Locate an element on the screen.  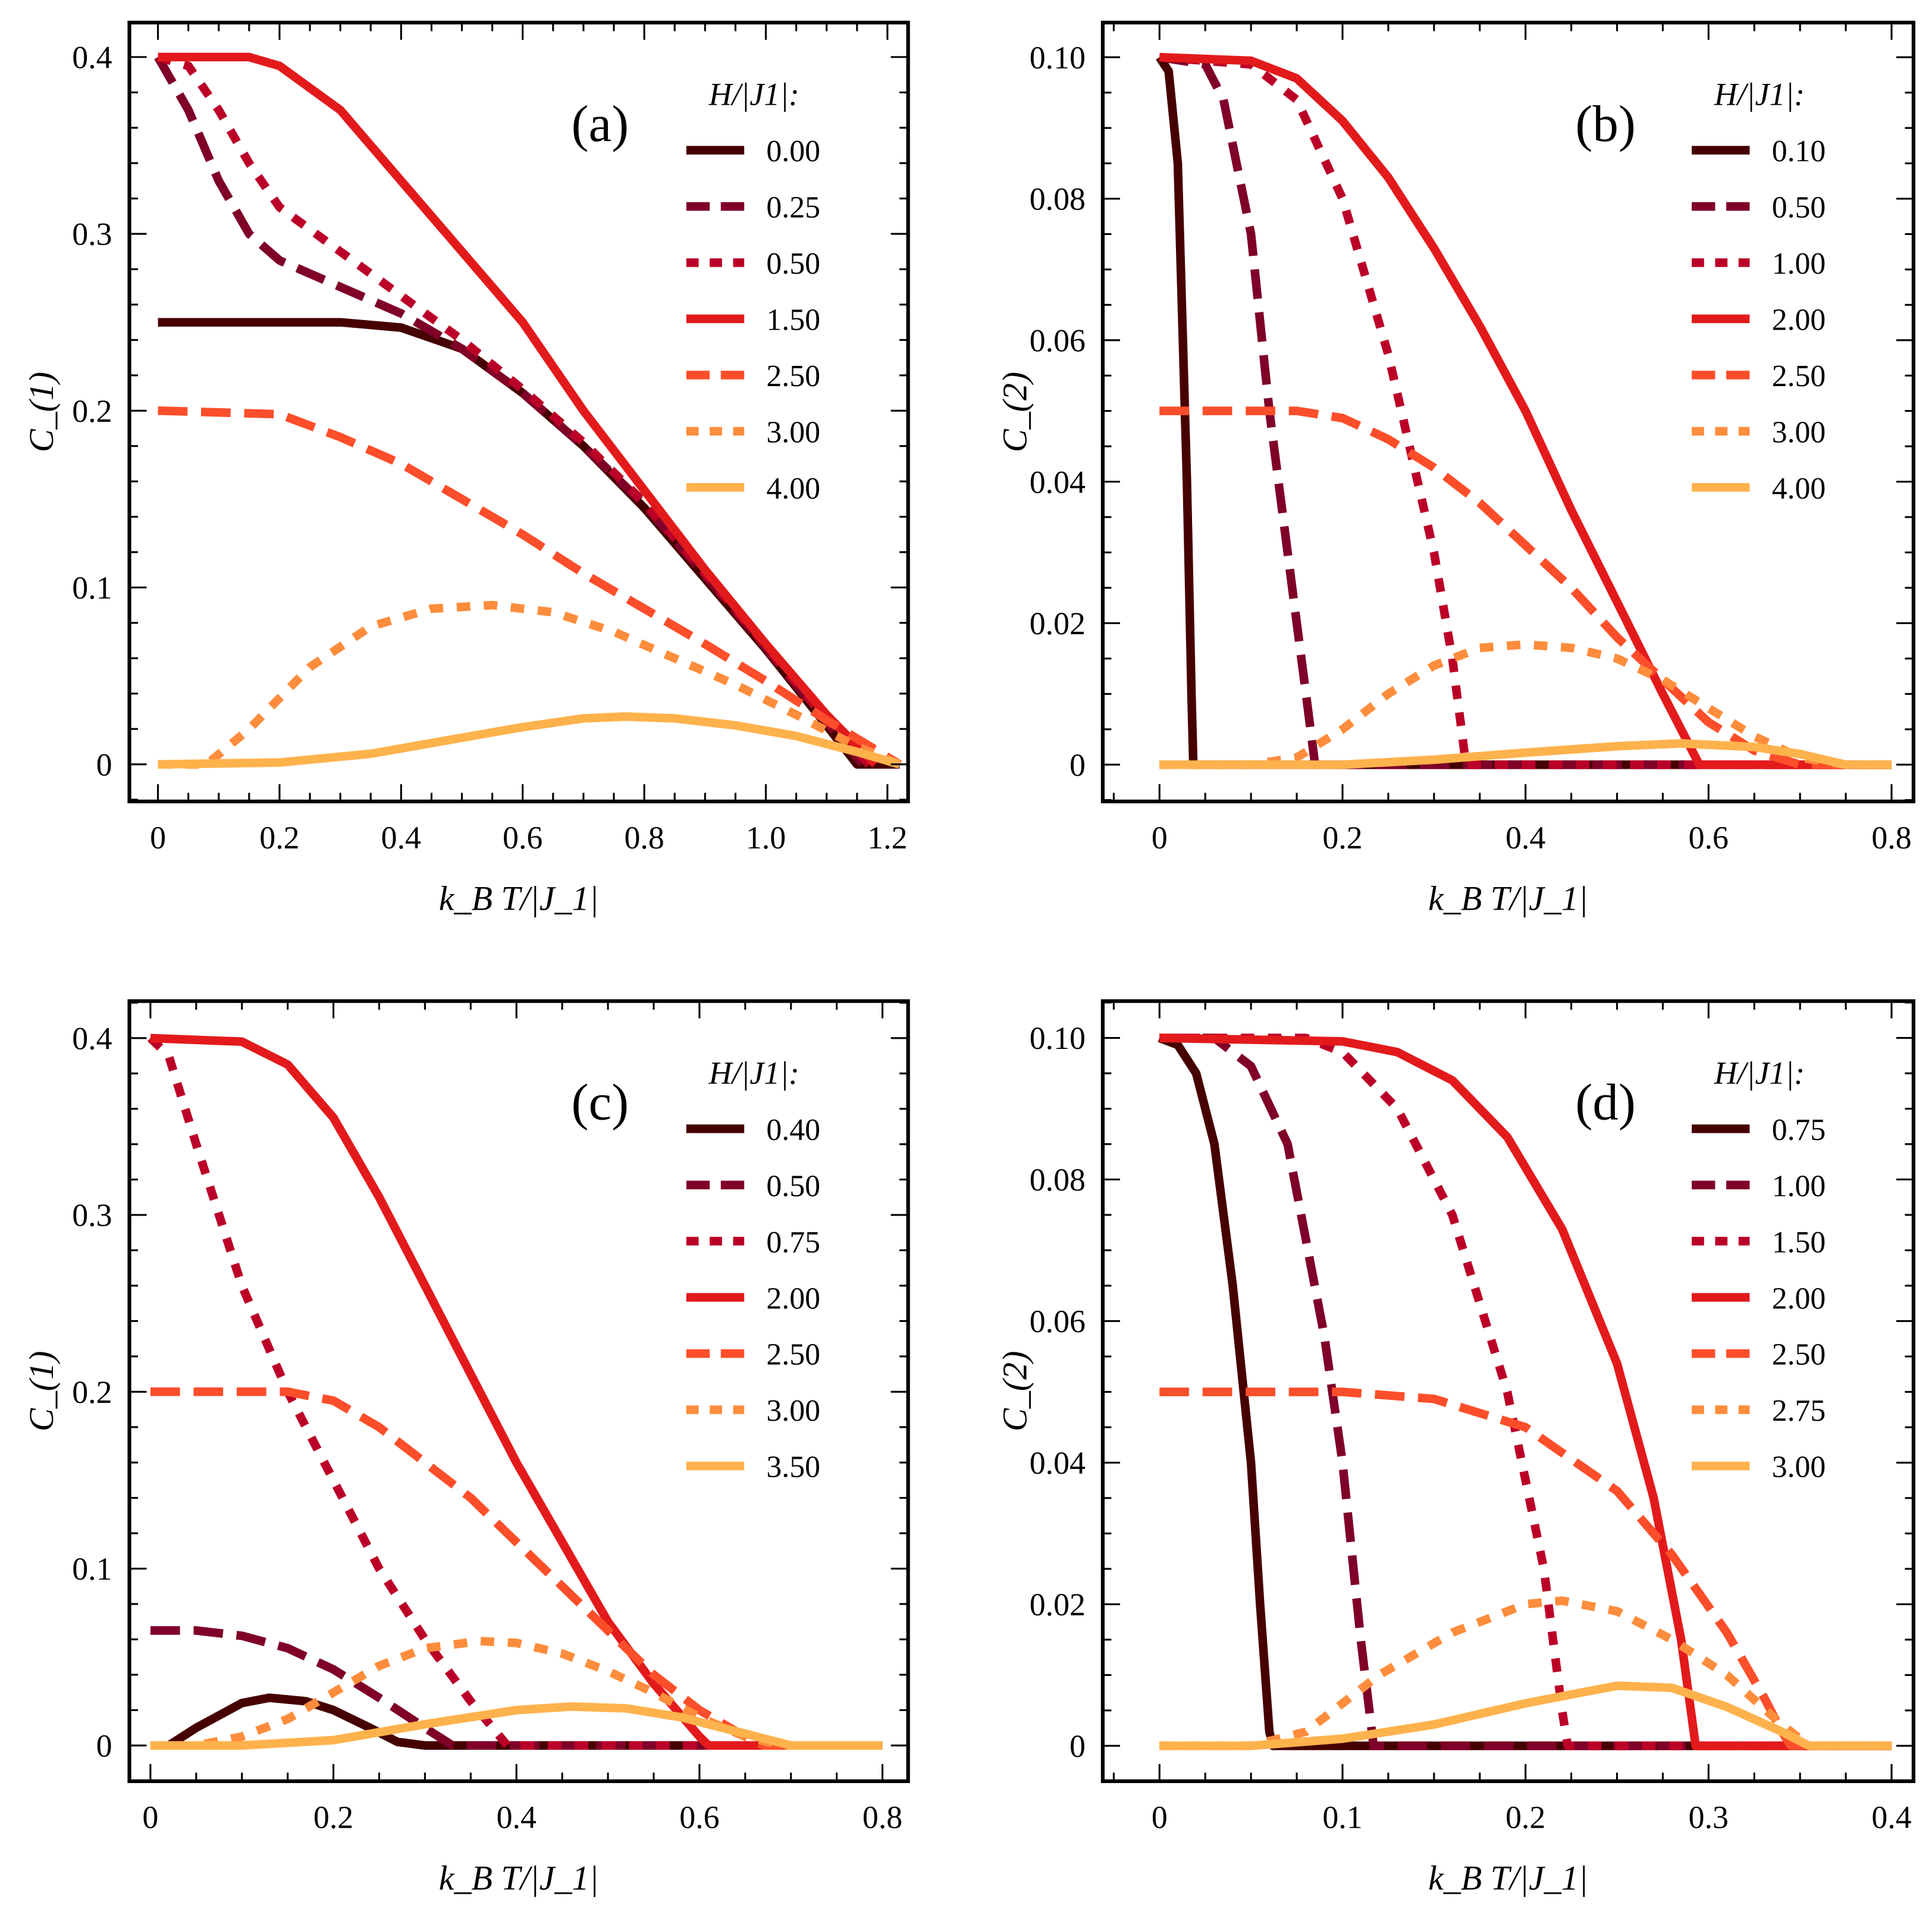
y-tick-label: 0.2 is located at coordinates (92, 411).